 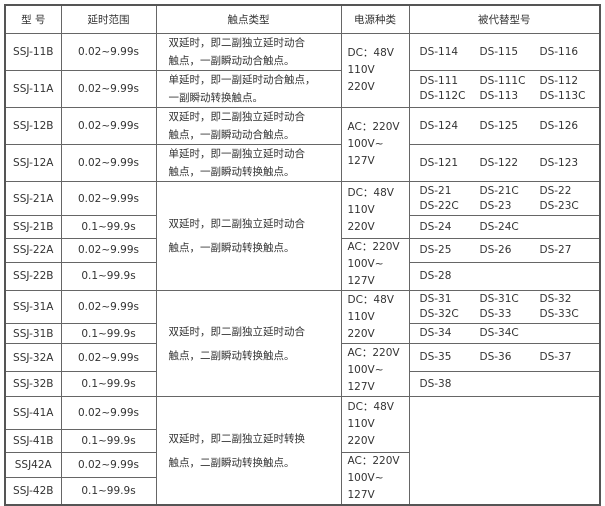 I want to click on replaced-models-line: DS-35 DS-36 DS-37, so click(x=510, y=357).